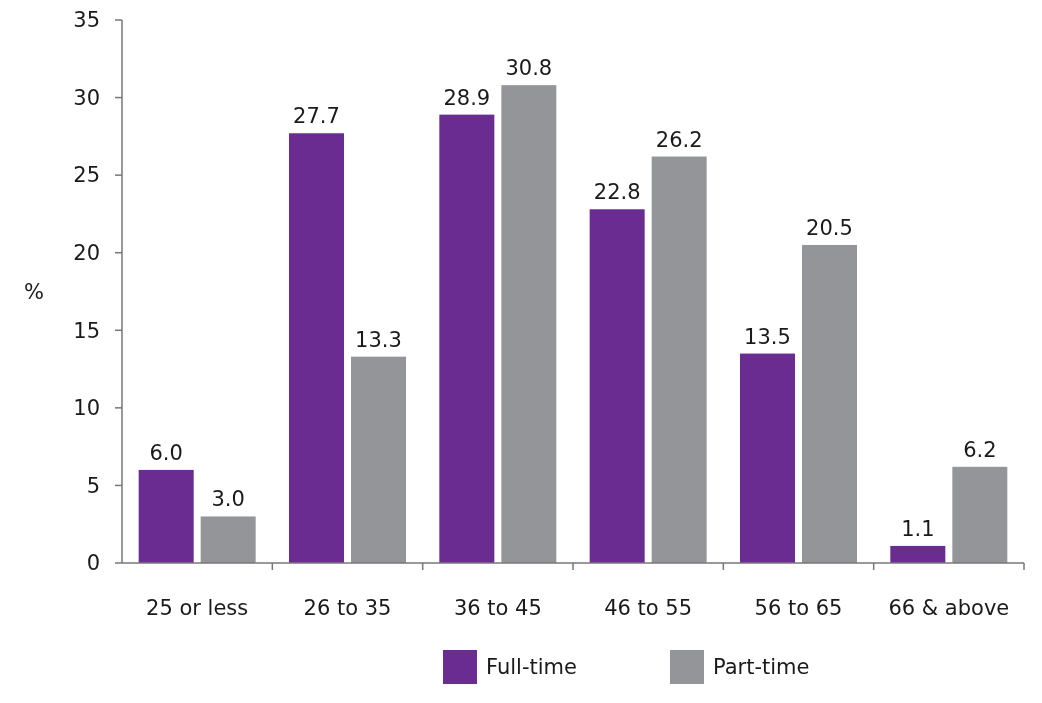  What do you see at coordinates (949, 608) in the screenshot?
I see `x-tick-label: 66 & above` at bounding box center [949, 608].